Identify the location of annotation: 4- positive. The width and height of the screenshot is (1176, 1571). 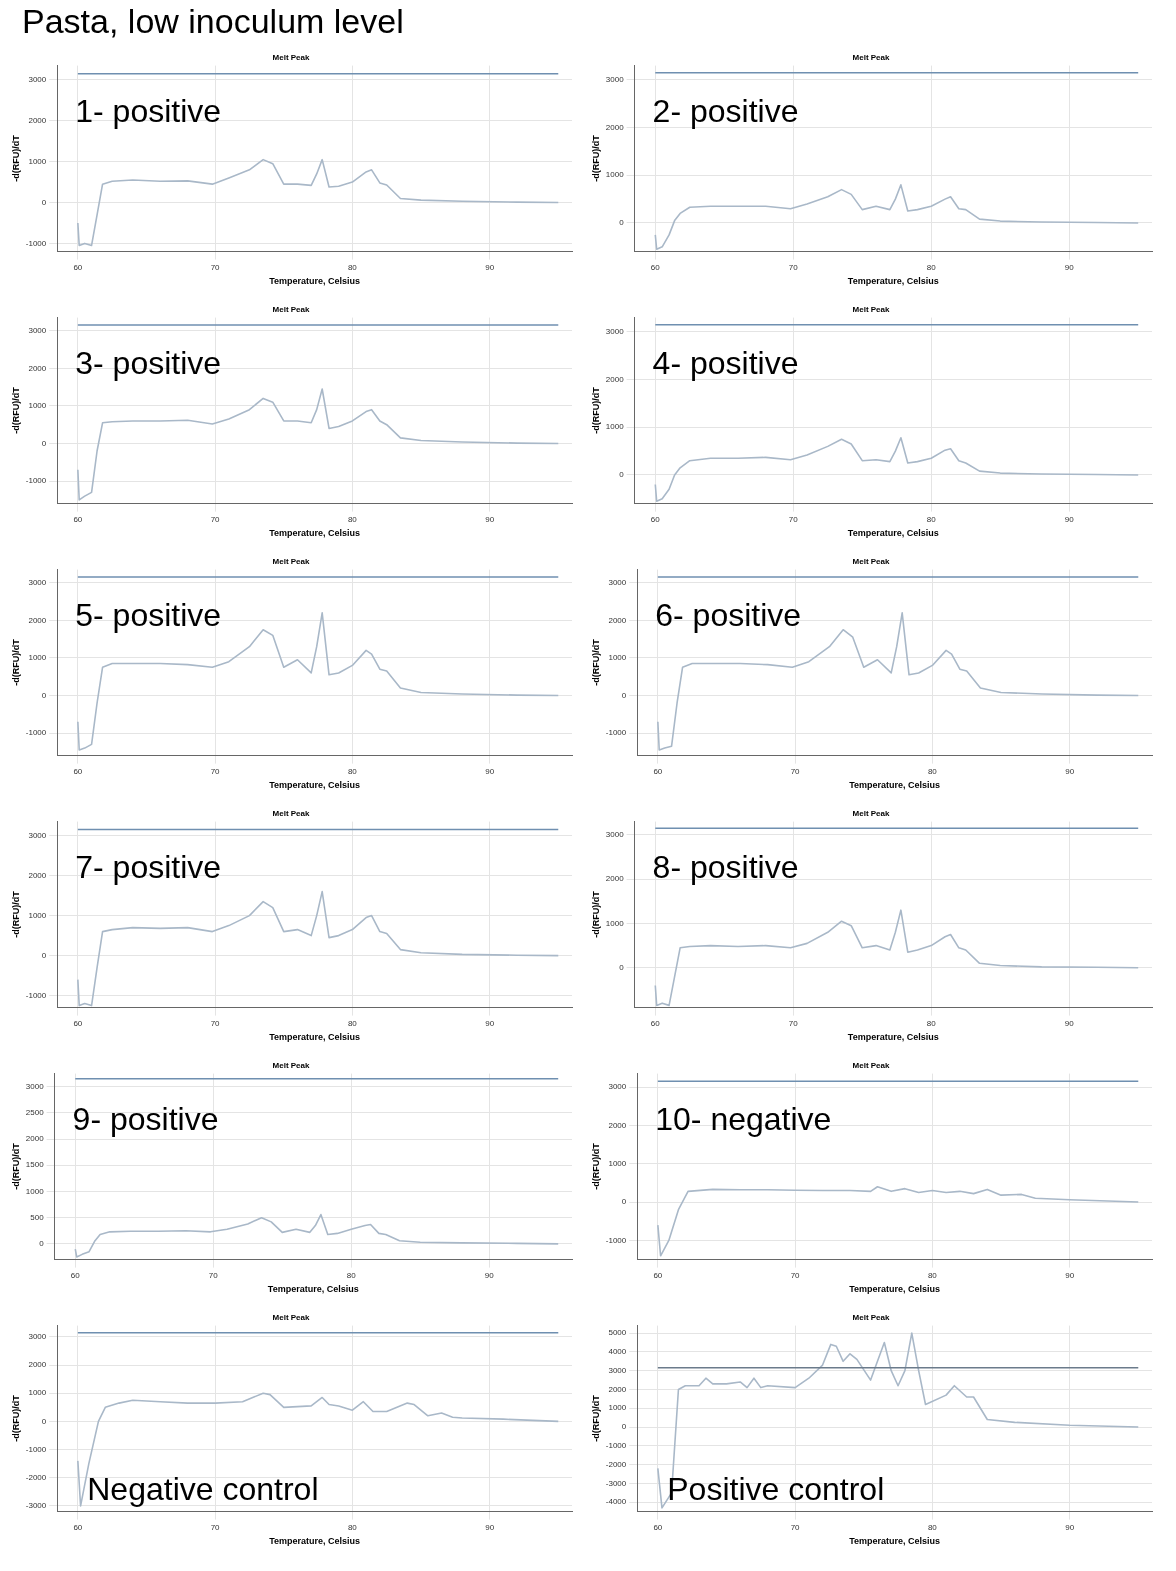
(725, 363).